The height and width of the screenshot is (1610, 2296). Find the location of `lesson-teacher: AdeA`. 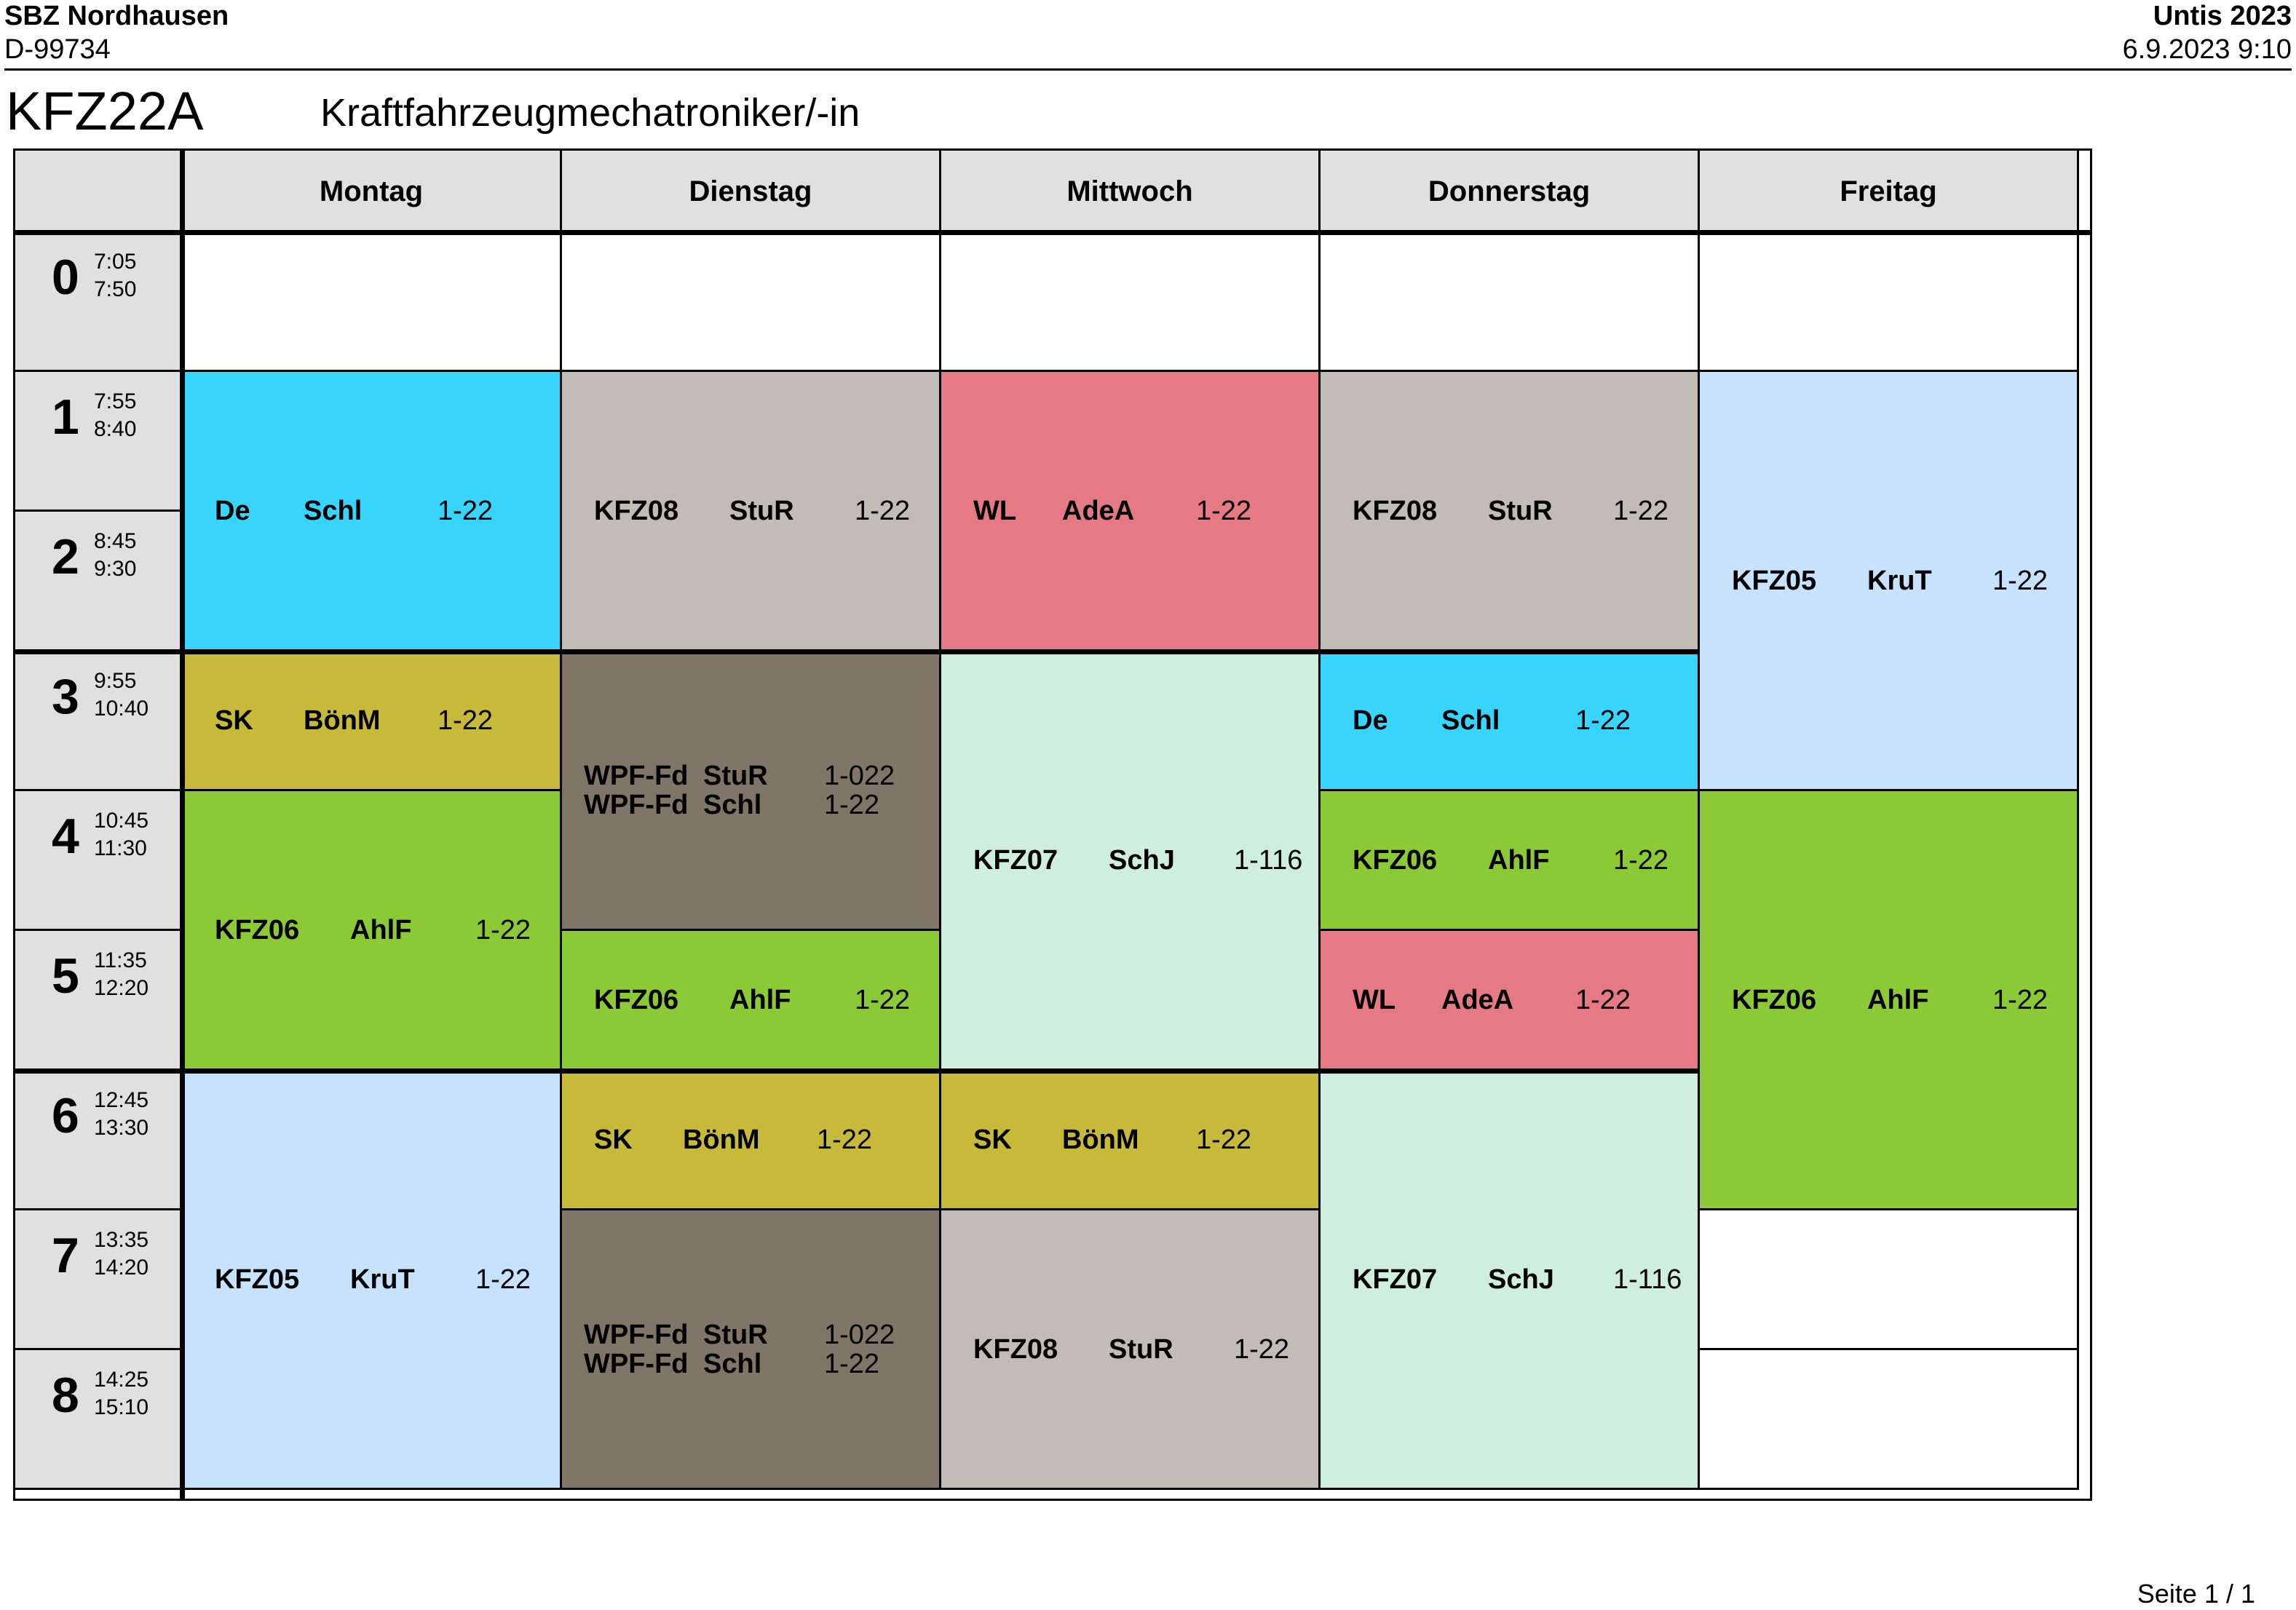

lesson-teacher: AdeA is located at coordinates (1099, 510).